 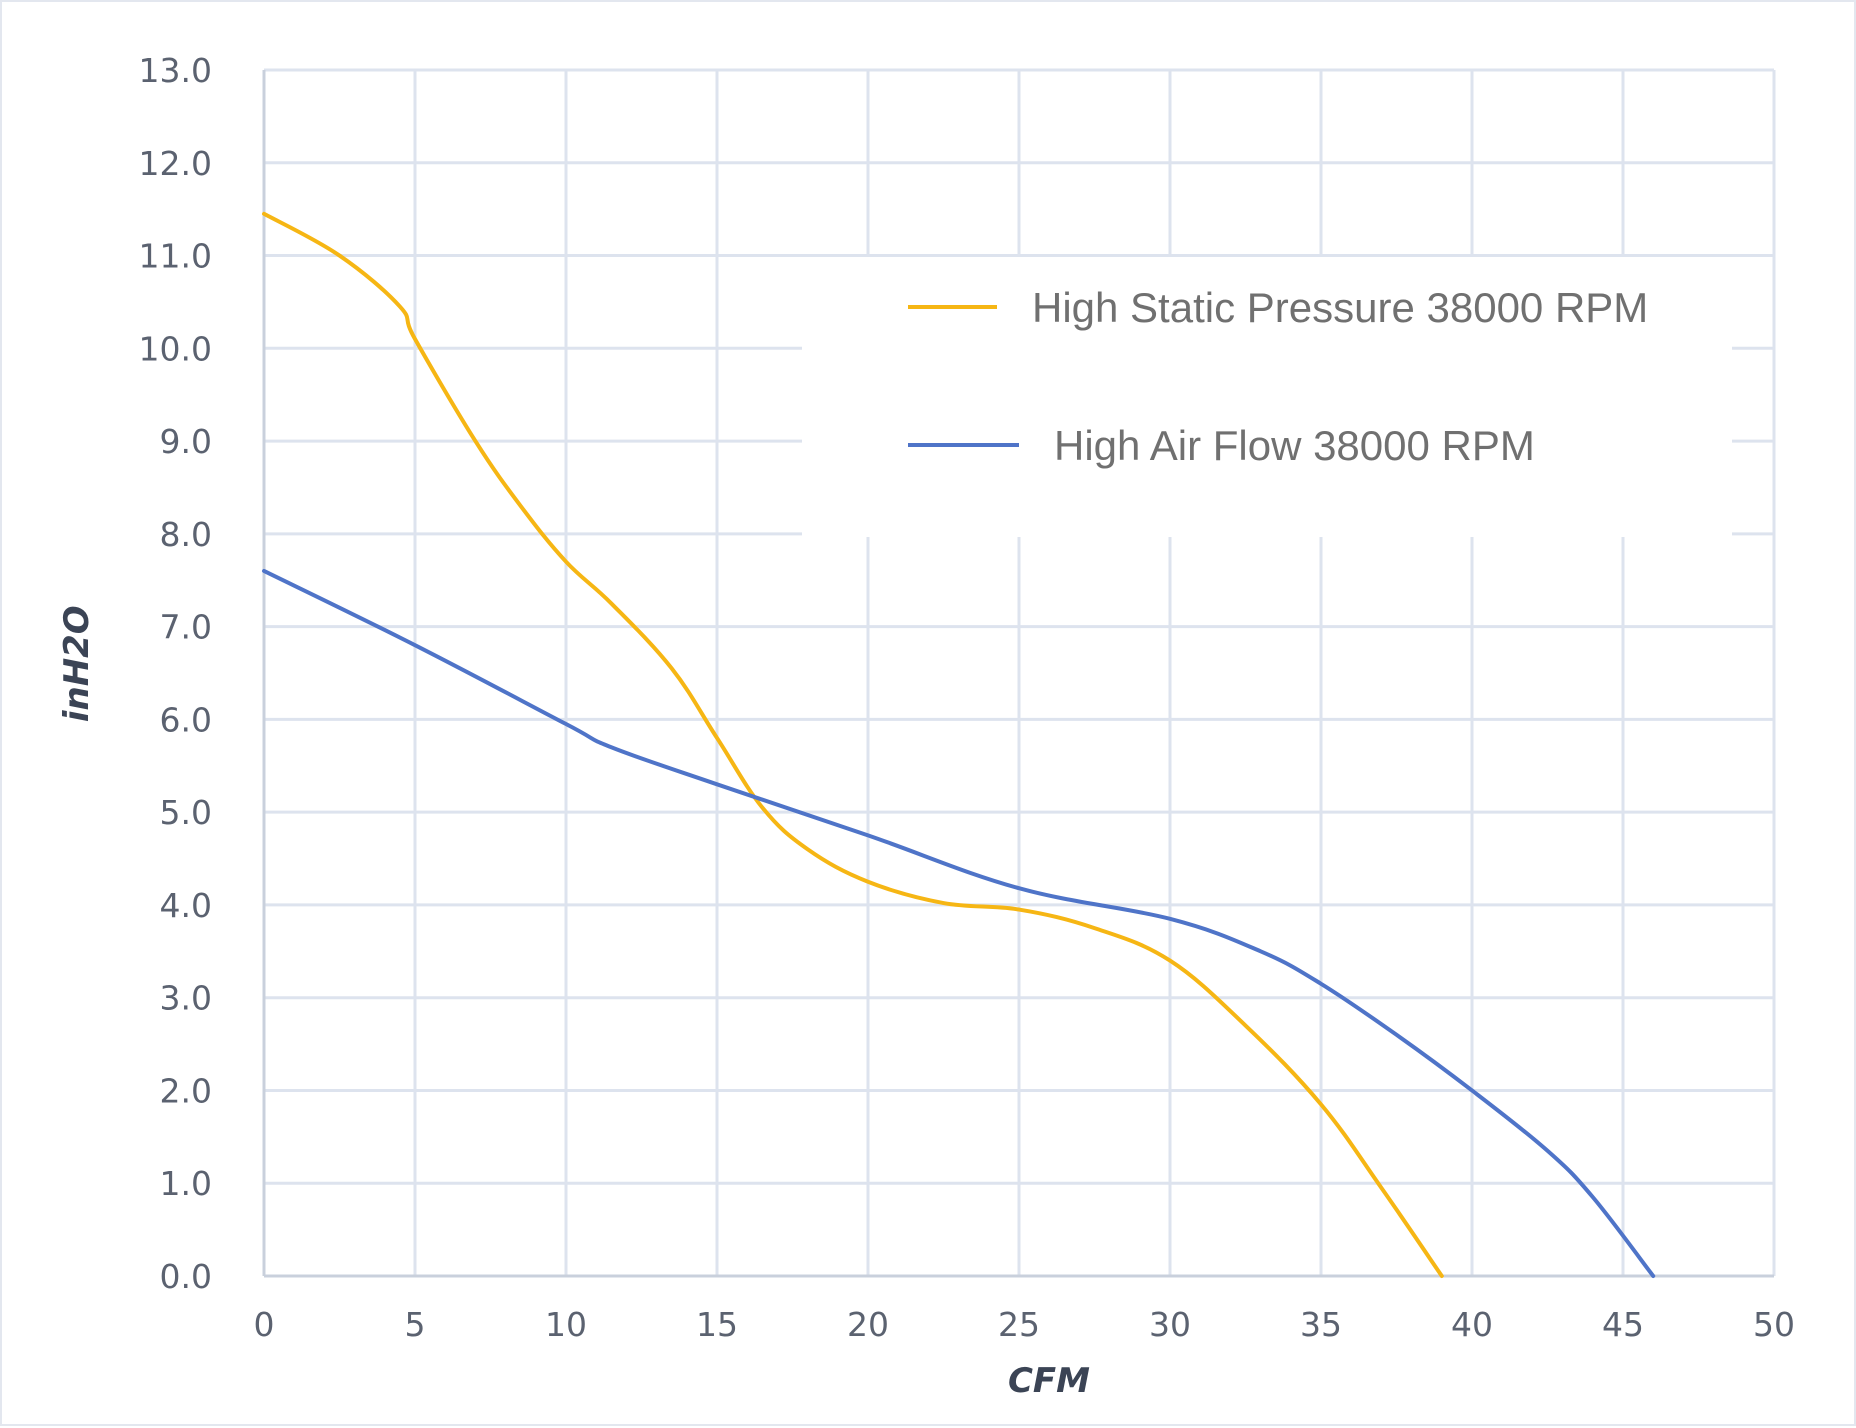 I want to click on y-tick-label: 10.0, so click(x=175, y=348).